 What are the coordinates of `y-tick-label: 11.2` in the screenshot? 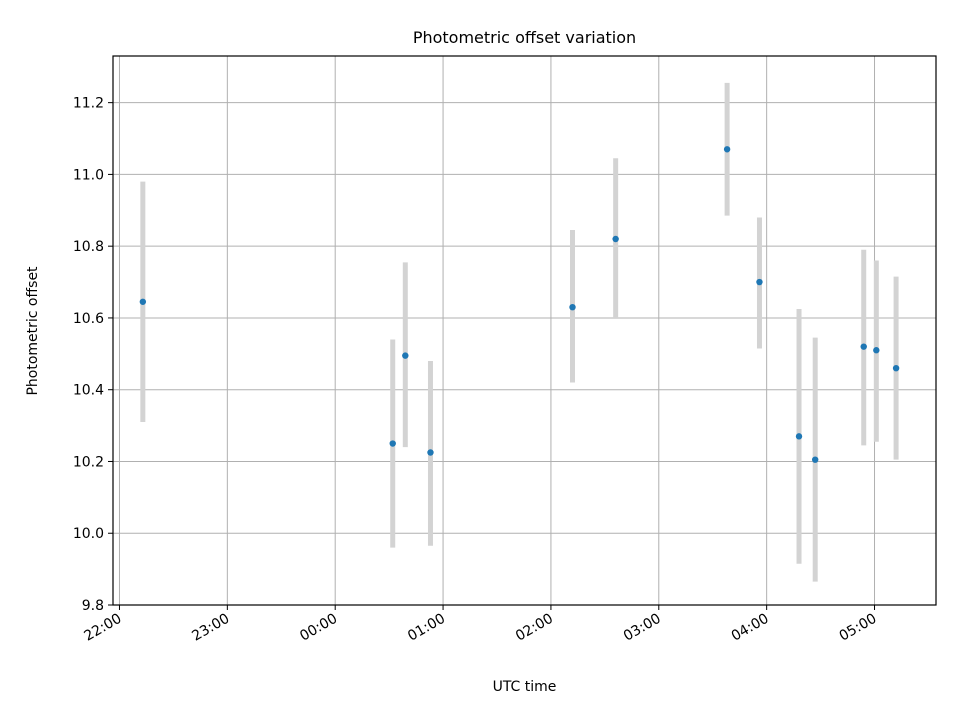 It's located at (88, 104).